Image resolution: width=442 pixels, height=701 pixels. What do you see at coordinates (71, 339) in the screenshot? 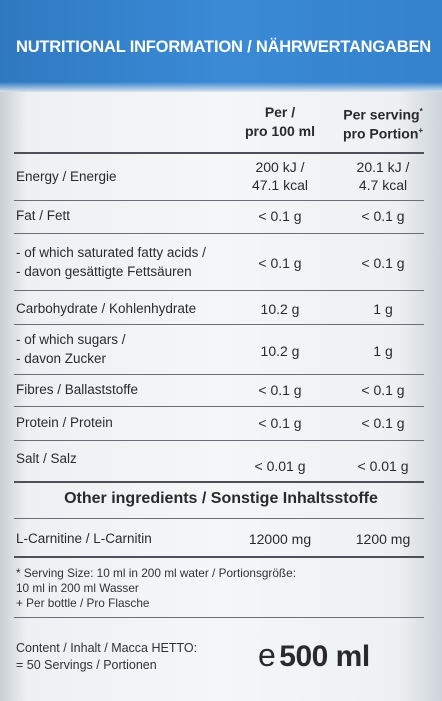
I see `row-sugars-name-line1: - of which sugars /` at bounding box center [71, 339].